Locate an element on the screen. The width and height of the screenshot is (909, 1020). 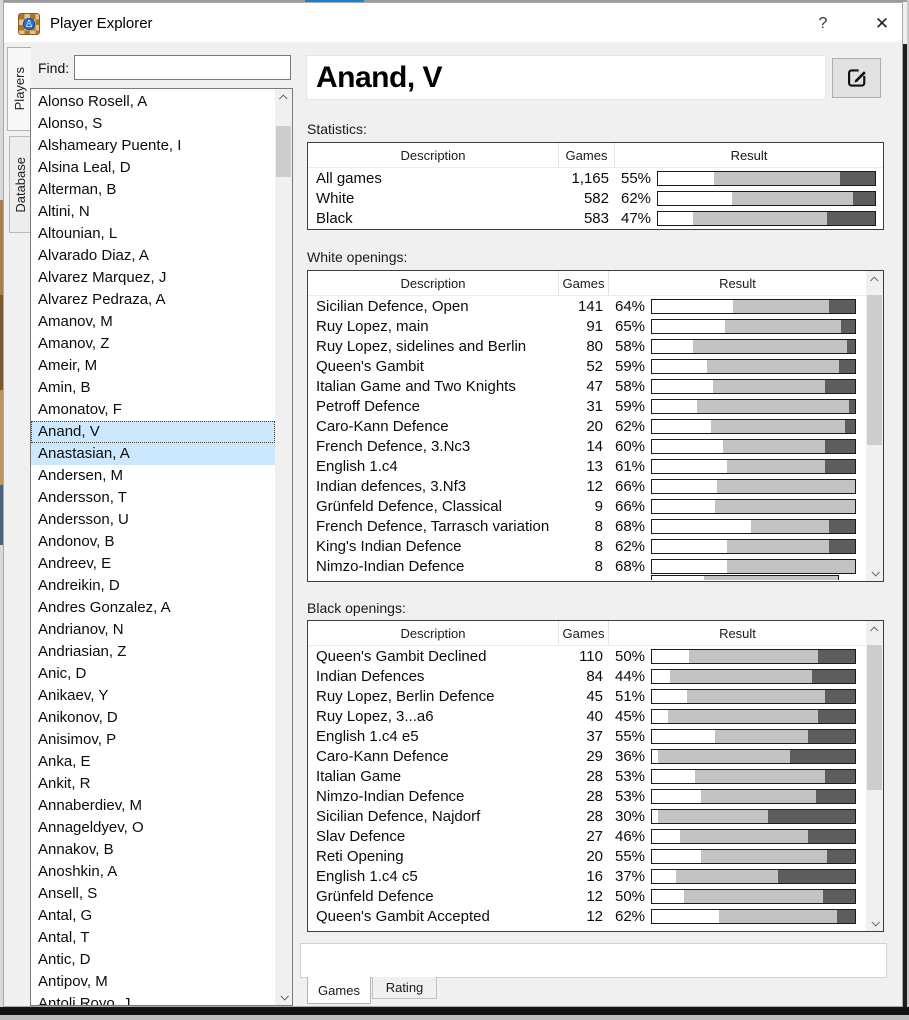
table-row: Queen's Gambit Accepted 12 62% is located at coordinates (587, 916).